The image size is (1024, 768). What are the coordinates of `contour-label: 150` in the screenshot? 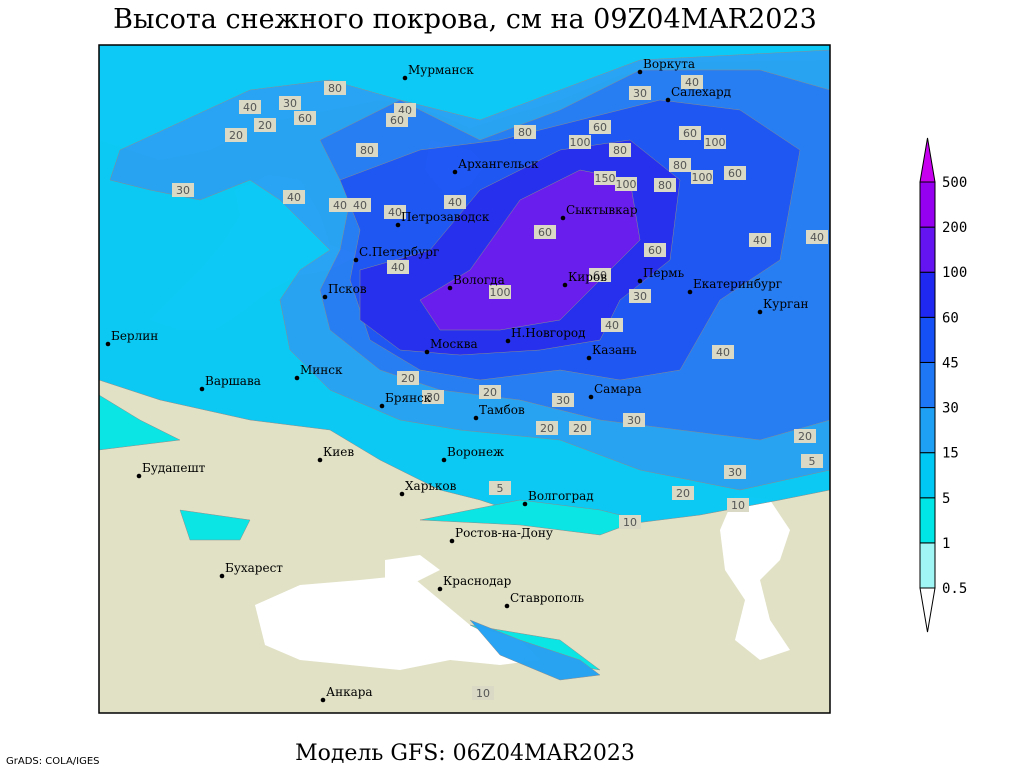 It's located at (605, 178).